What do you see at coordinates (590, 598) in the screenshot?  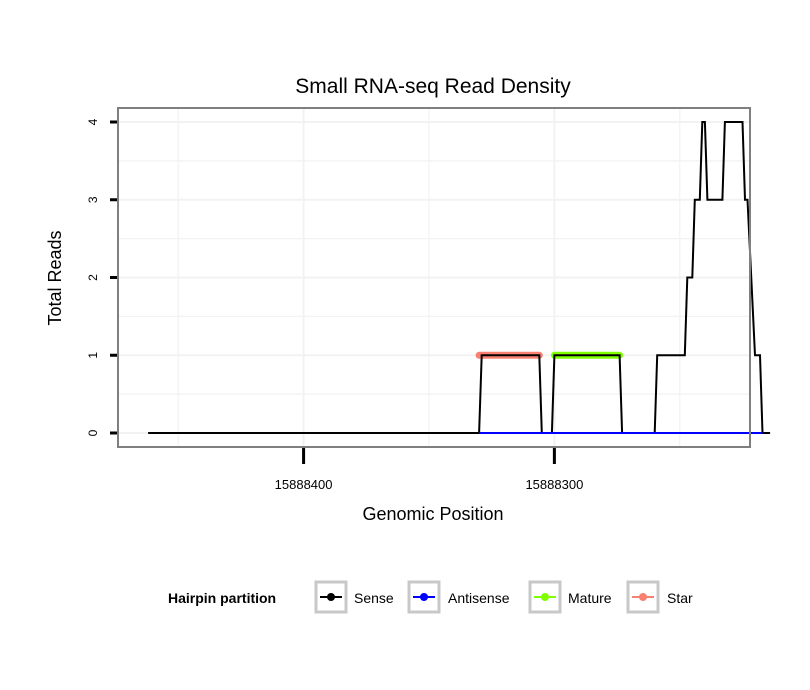 I see `legend-label: Mature` at bounding box center [590, 598].